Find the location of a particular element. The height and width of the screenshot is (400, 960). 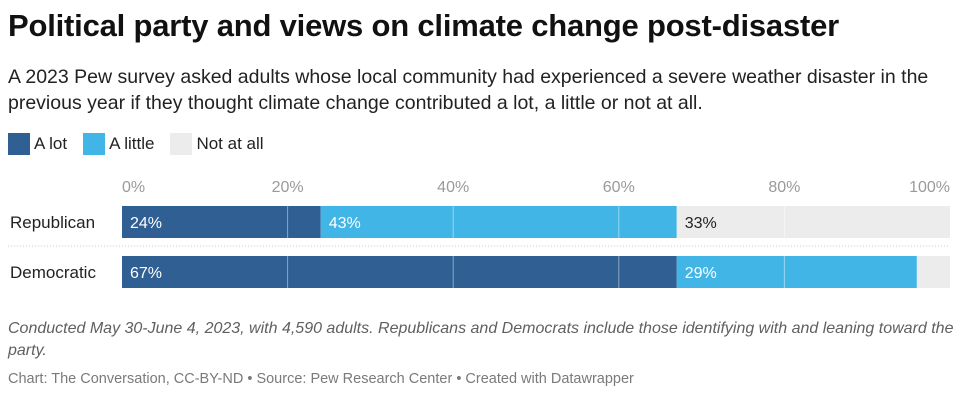

data-label: 33% is located at coordinates (701, 223).